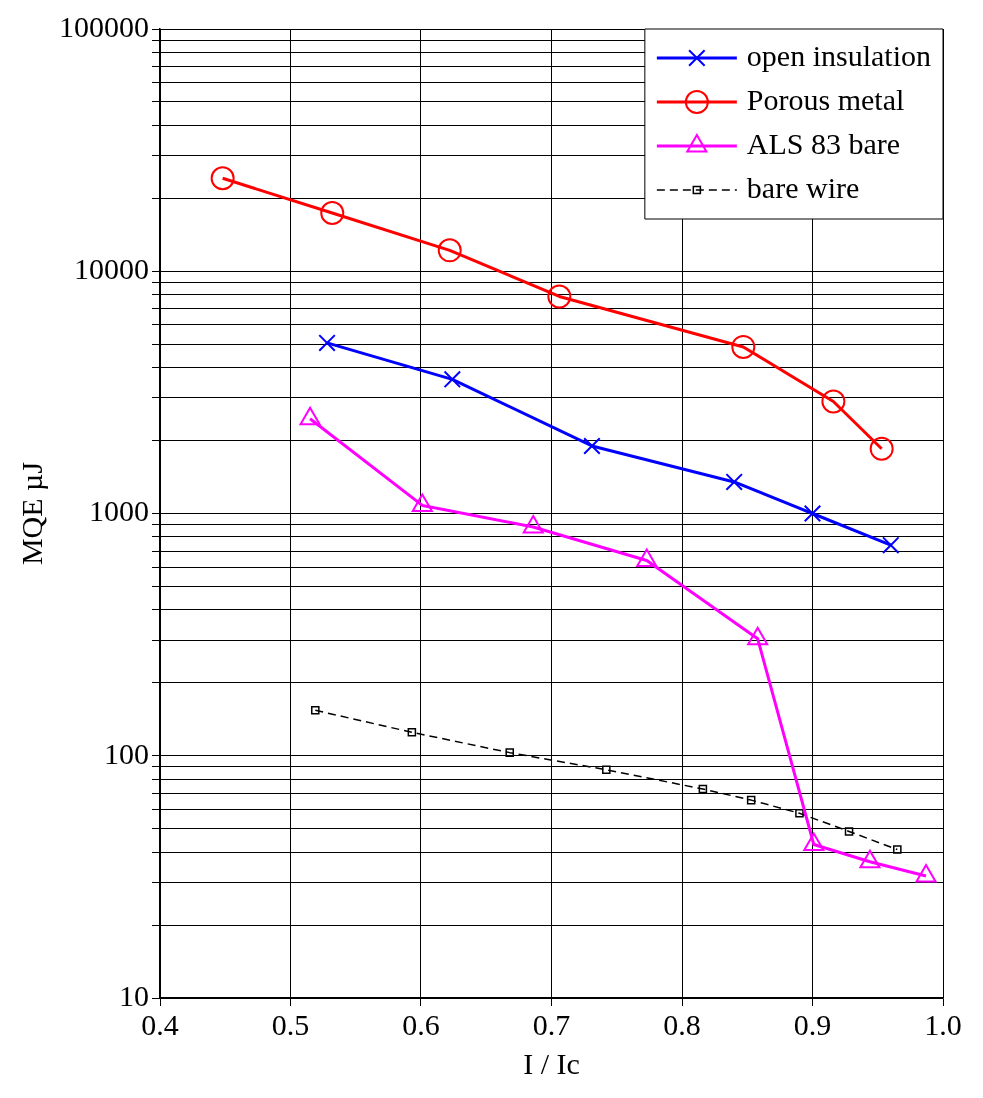 The image size is (983, 1098). I want to click on legend-label: open insulation, so click(839, 55).